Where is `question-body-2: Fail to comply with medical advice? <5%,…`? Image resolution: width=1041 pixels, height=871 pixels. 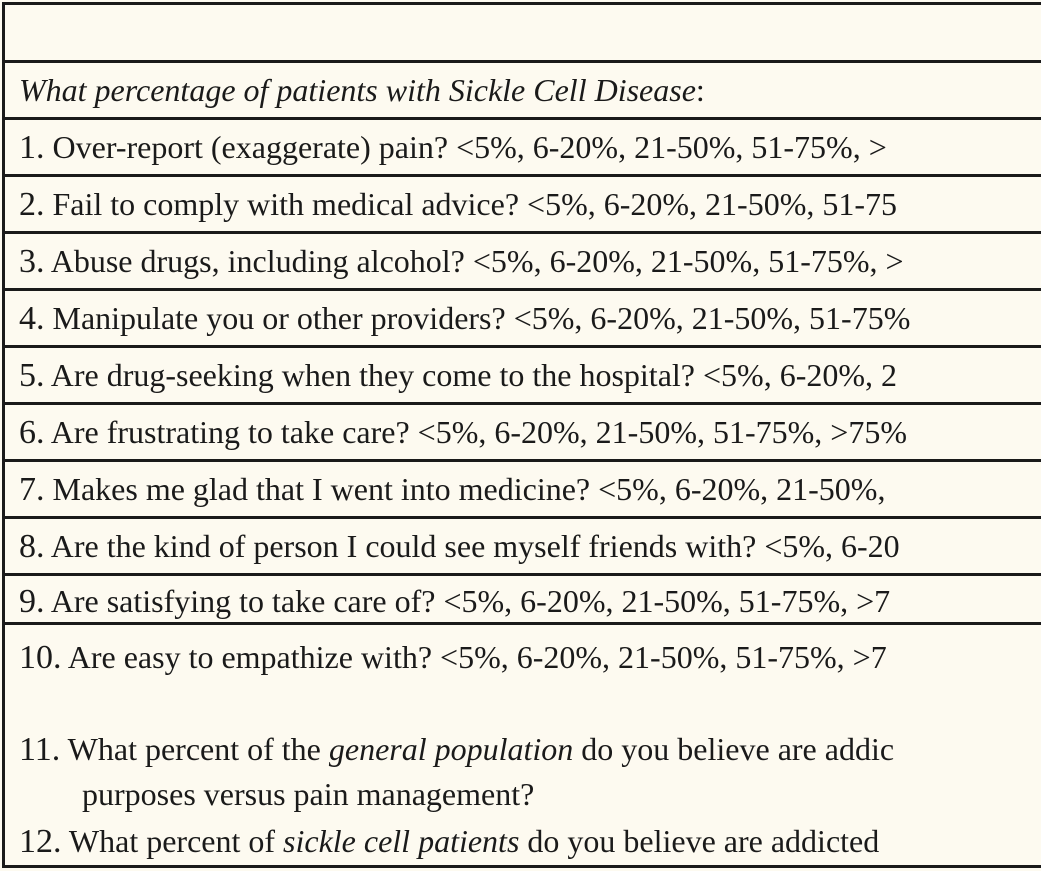 question-body-2: Fail to comply with medical advice? <5%,… is located at coordinates (471, 204).